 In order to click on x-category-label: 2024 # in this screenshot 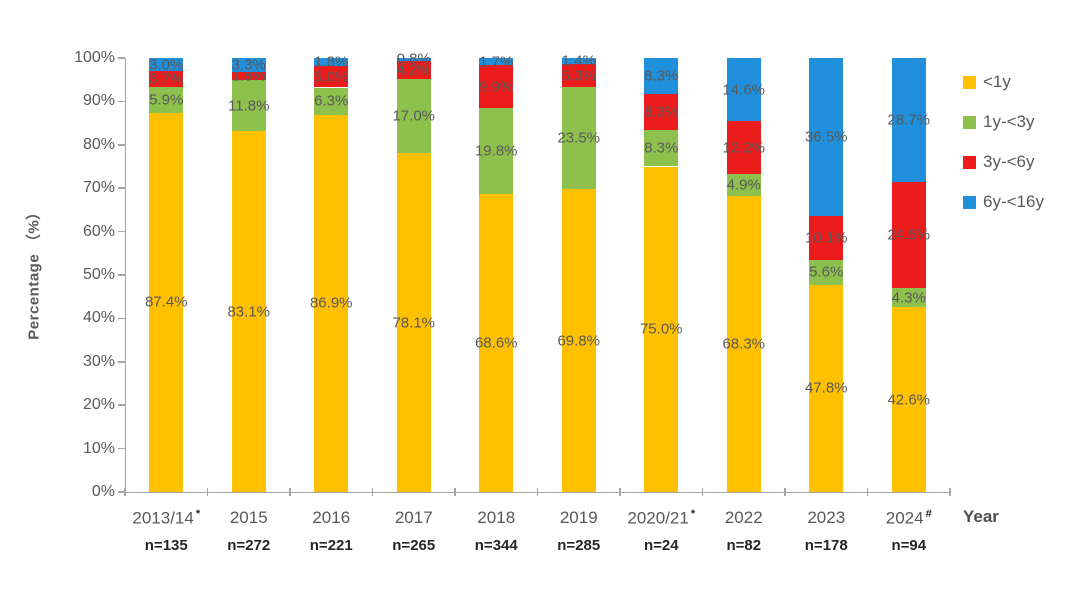, I will do `click(908, 518)`.